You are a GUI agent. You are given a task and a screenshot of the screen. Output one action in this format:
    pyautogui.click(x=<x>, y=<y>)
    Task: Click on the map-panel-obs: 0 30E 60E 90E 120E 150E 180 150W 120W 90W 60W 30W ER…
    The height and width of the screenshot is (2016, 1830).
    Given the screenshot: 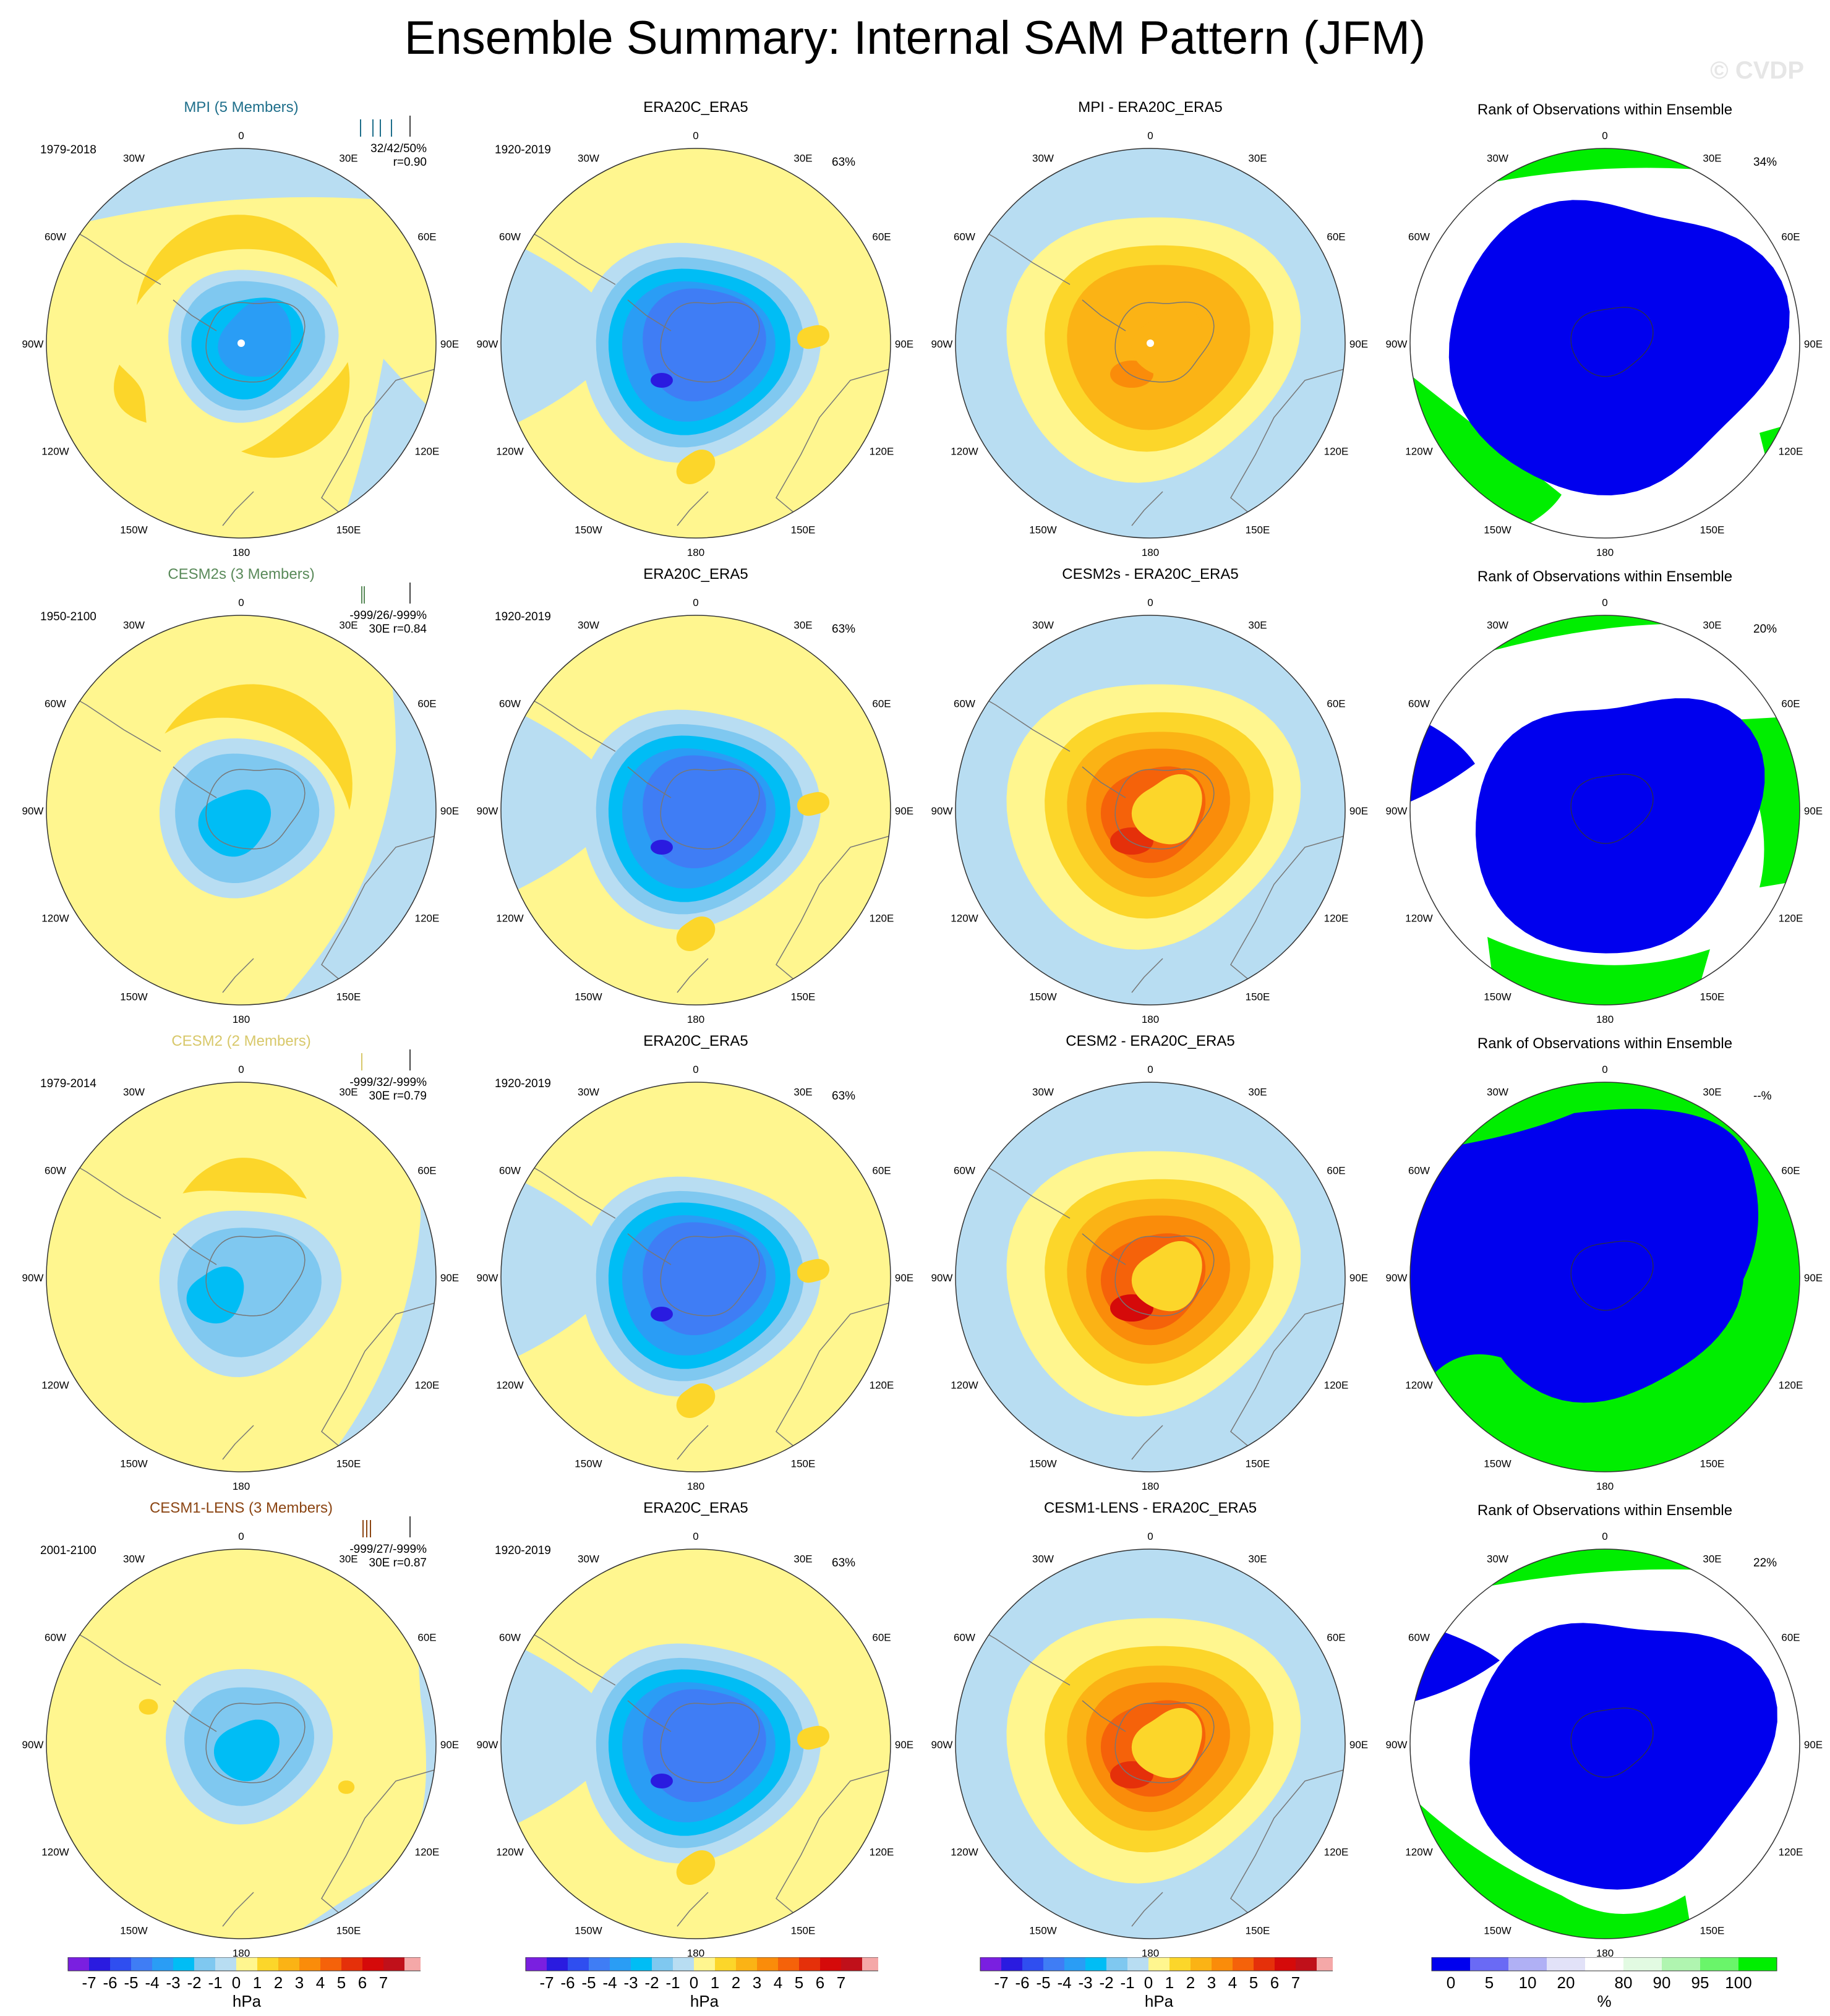 What is the action you would take?
    pyautogui.click(x=696, y=1735)
    